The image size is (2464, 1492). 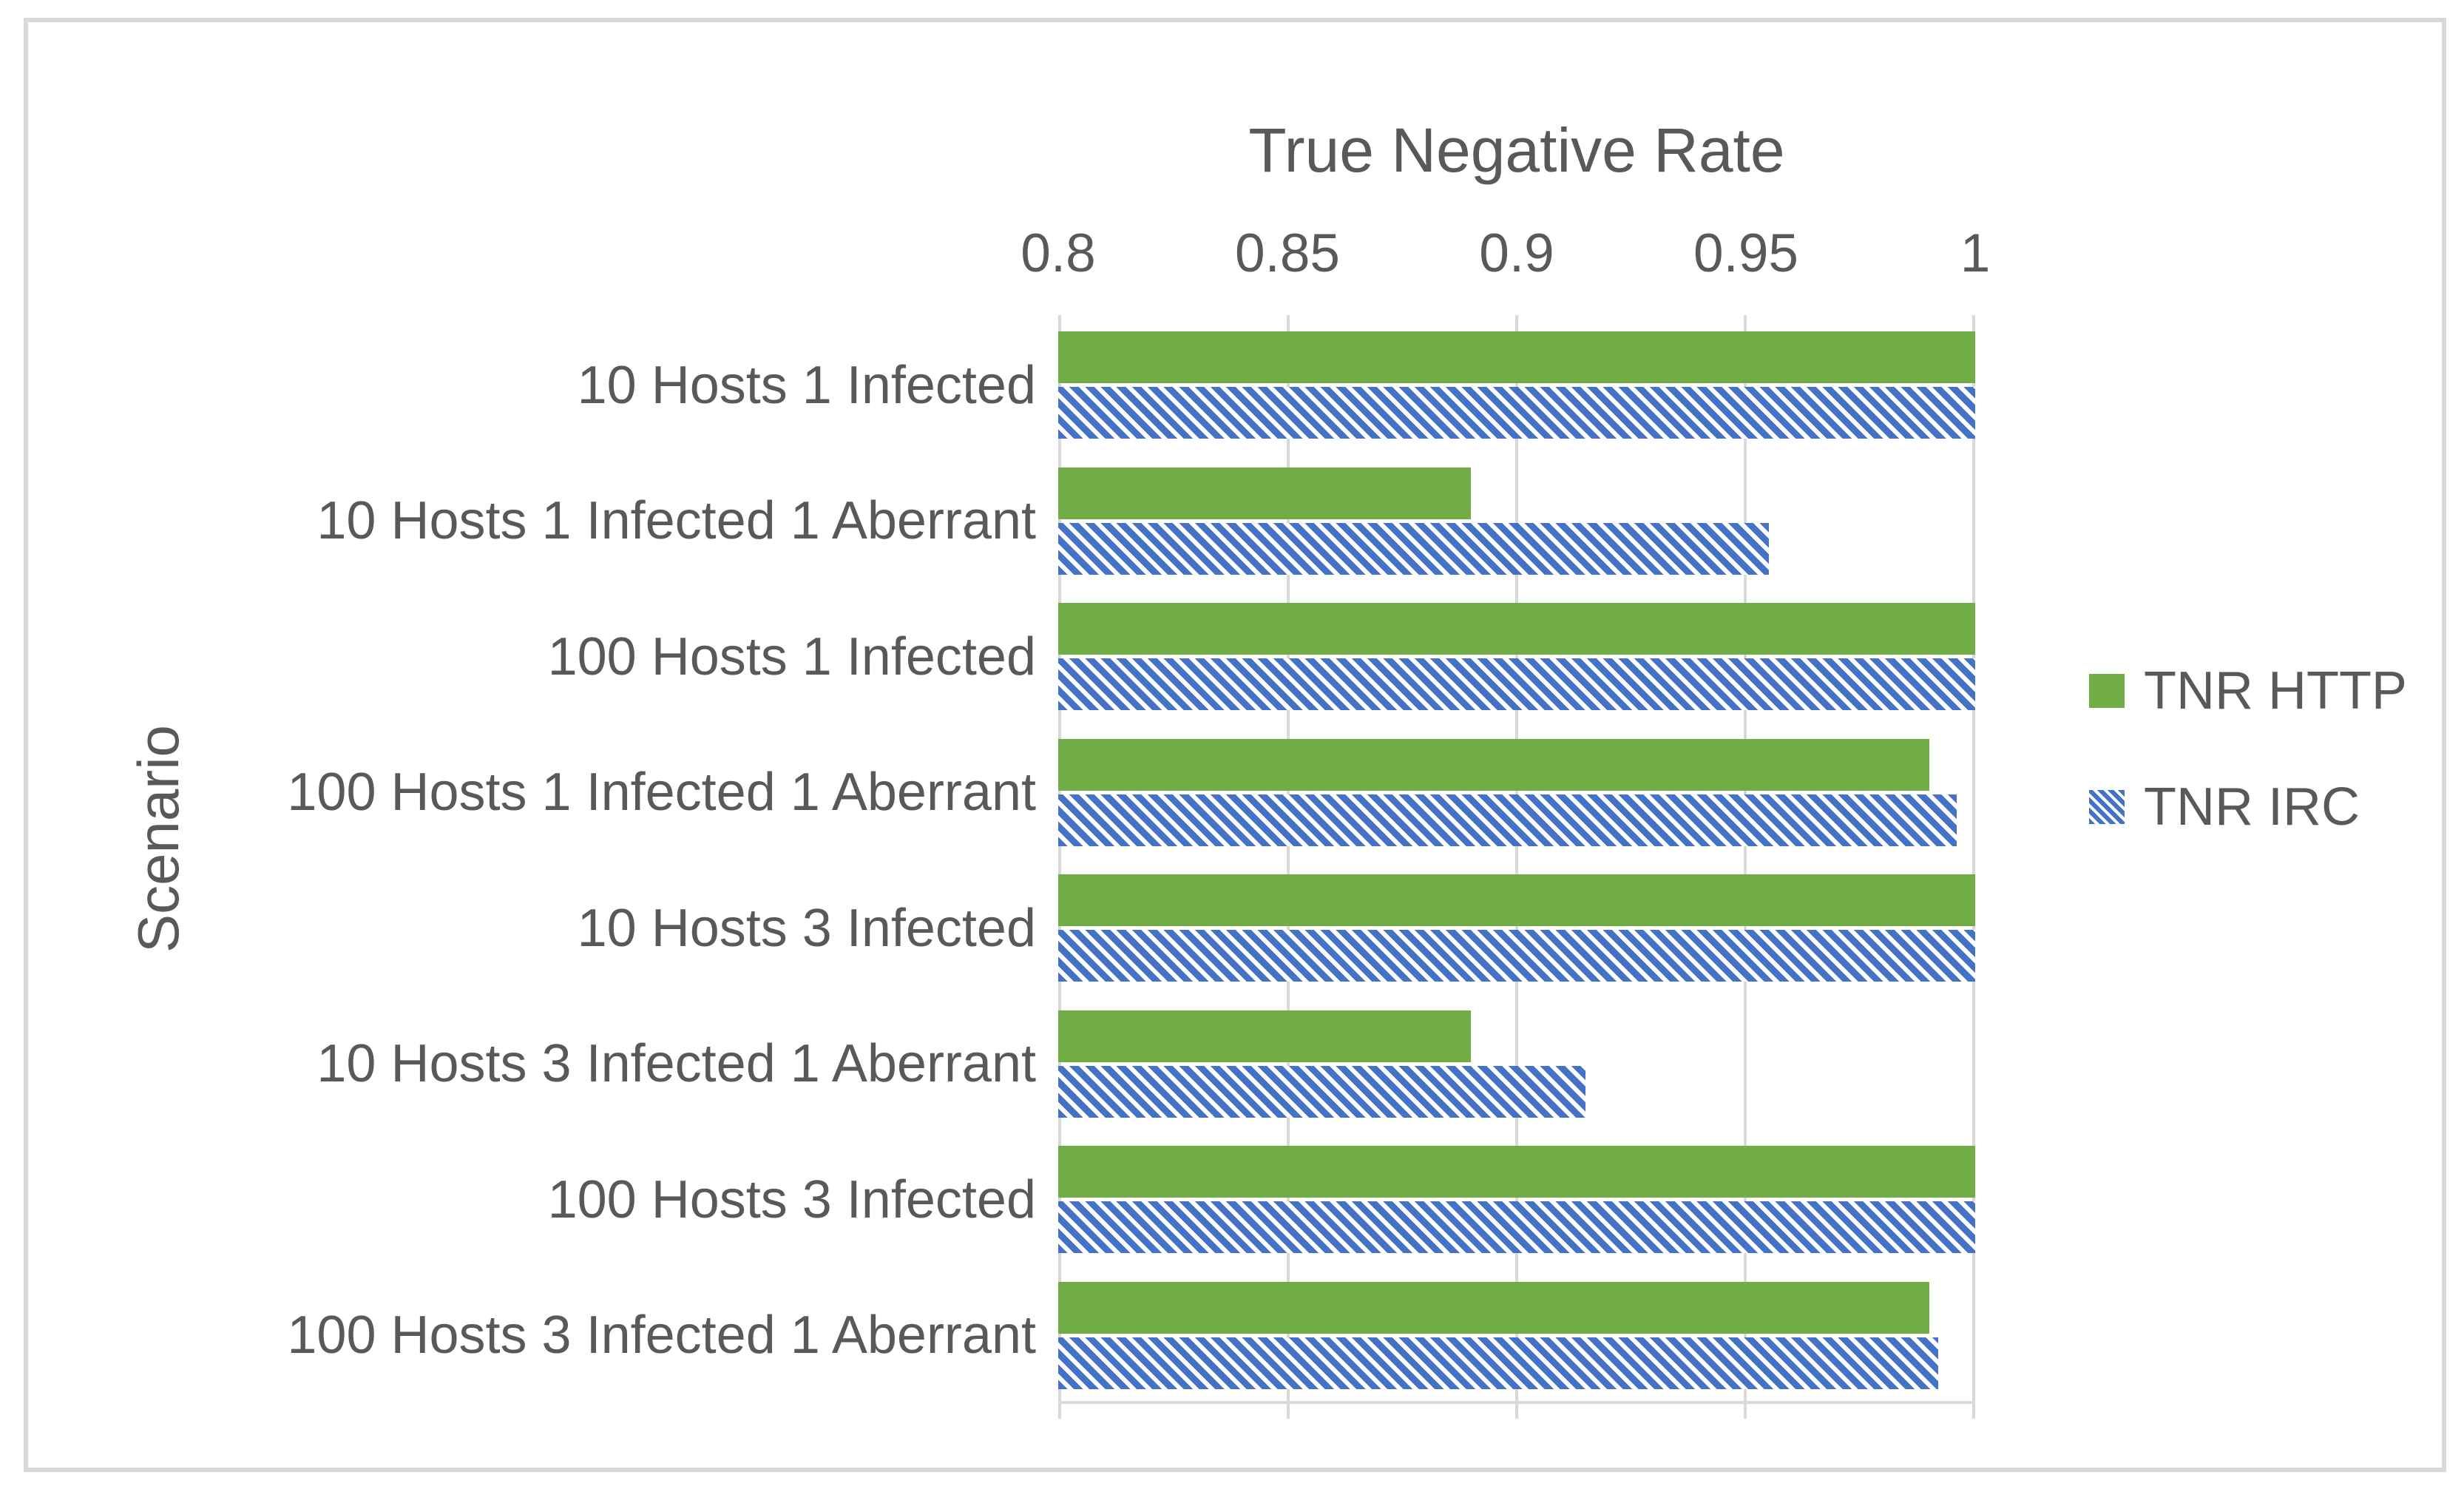 I want to click on tick-mark-x-0.9, so click(x=1517, y=1410).